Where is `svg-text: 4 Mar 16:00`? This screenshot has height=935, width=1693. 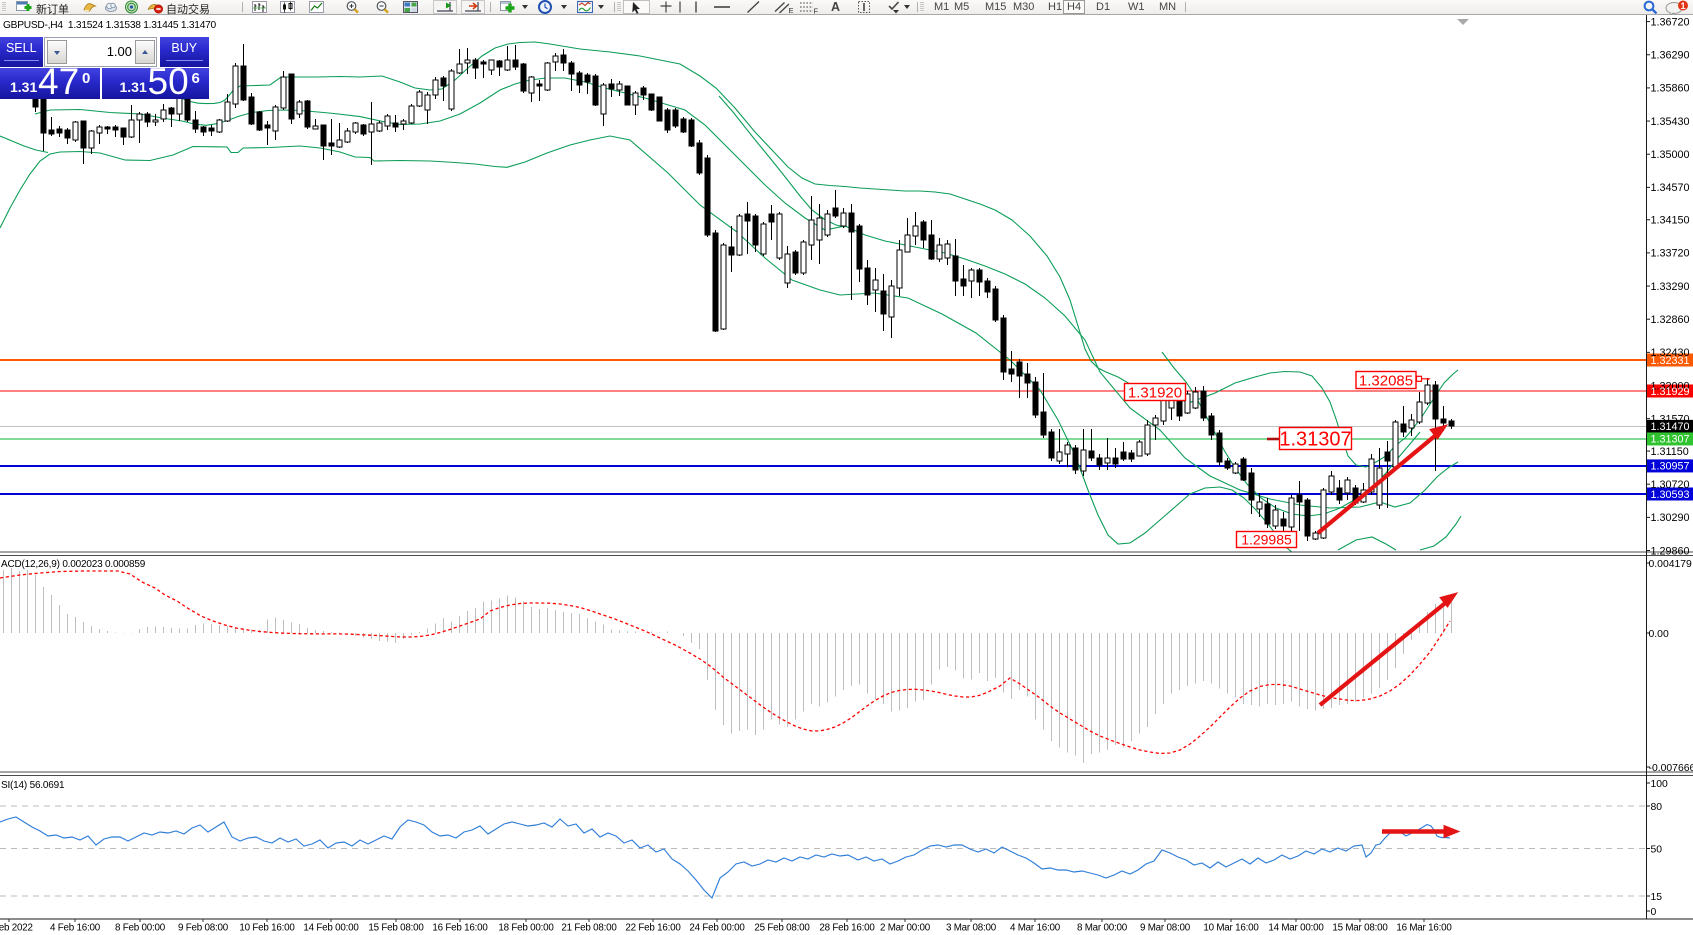 svg-text: 4 Mar 16:00 is located at coordinates (1035, 928).